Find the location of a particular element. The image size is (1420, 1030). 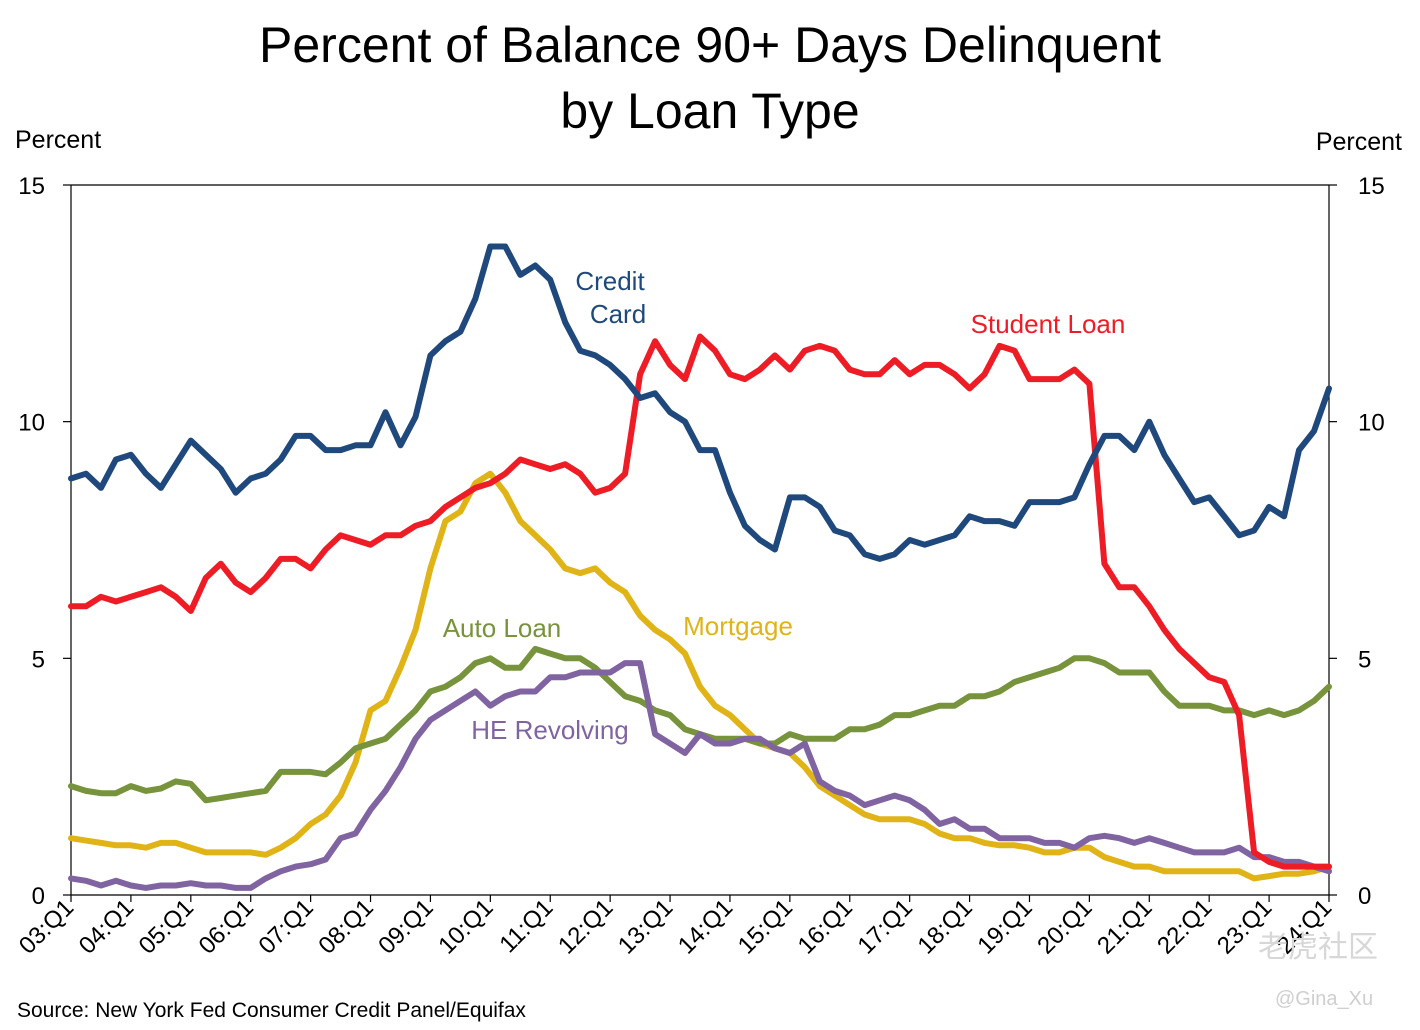

watermark-text: 老虎社区 is located at coordinates (1318, 947).